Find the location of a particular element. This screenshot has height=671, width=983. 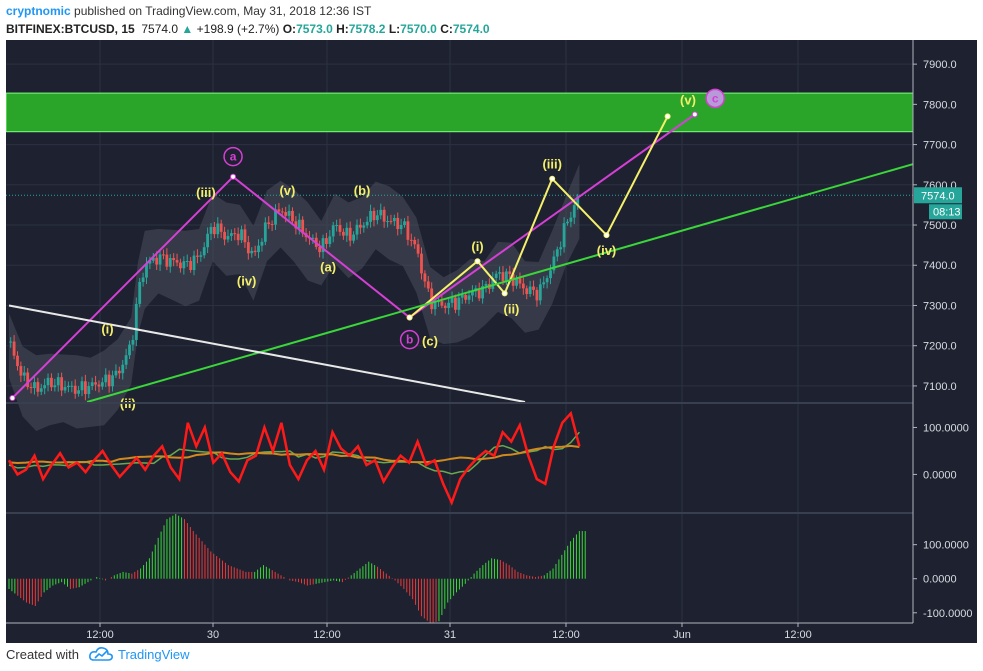

countdown-badge is located at coordinates (945, 212).